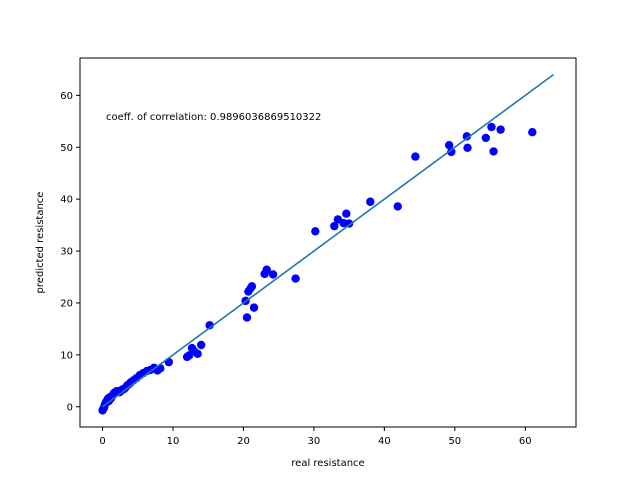  I want to click on x-tick-label: 40, so click(384, 441).